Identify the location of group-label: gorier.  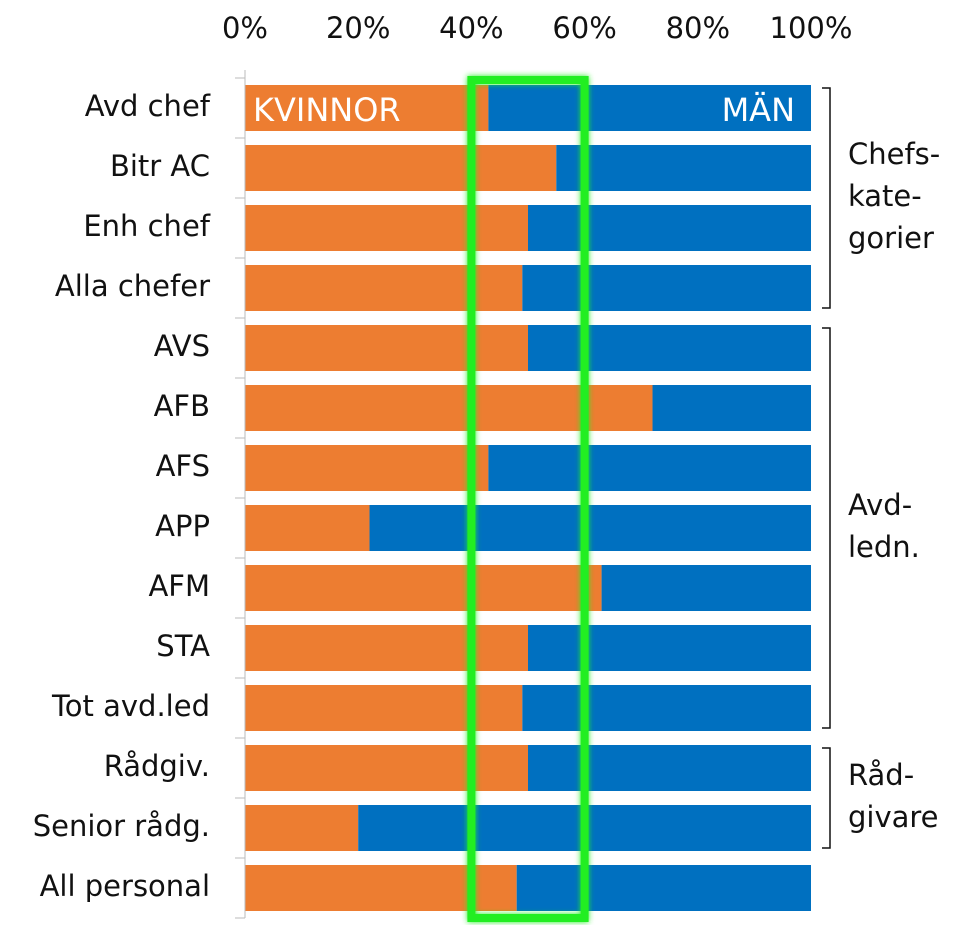
(891, 238).